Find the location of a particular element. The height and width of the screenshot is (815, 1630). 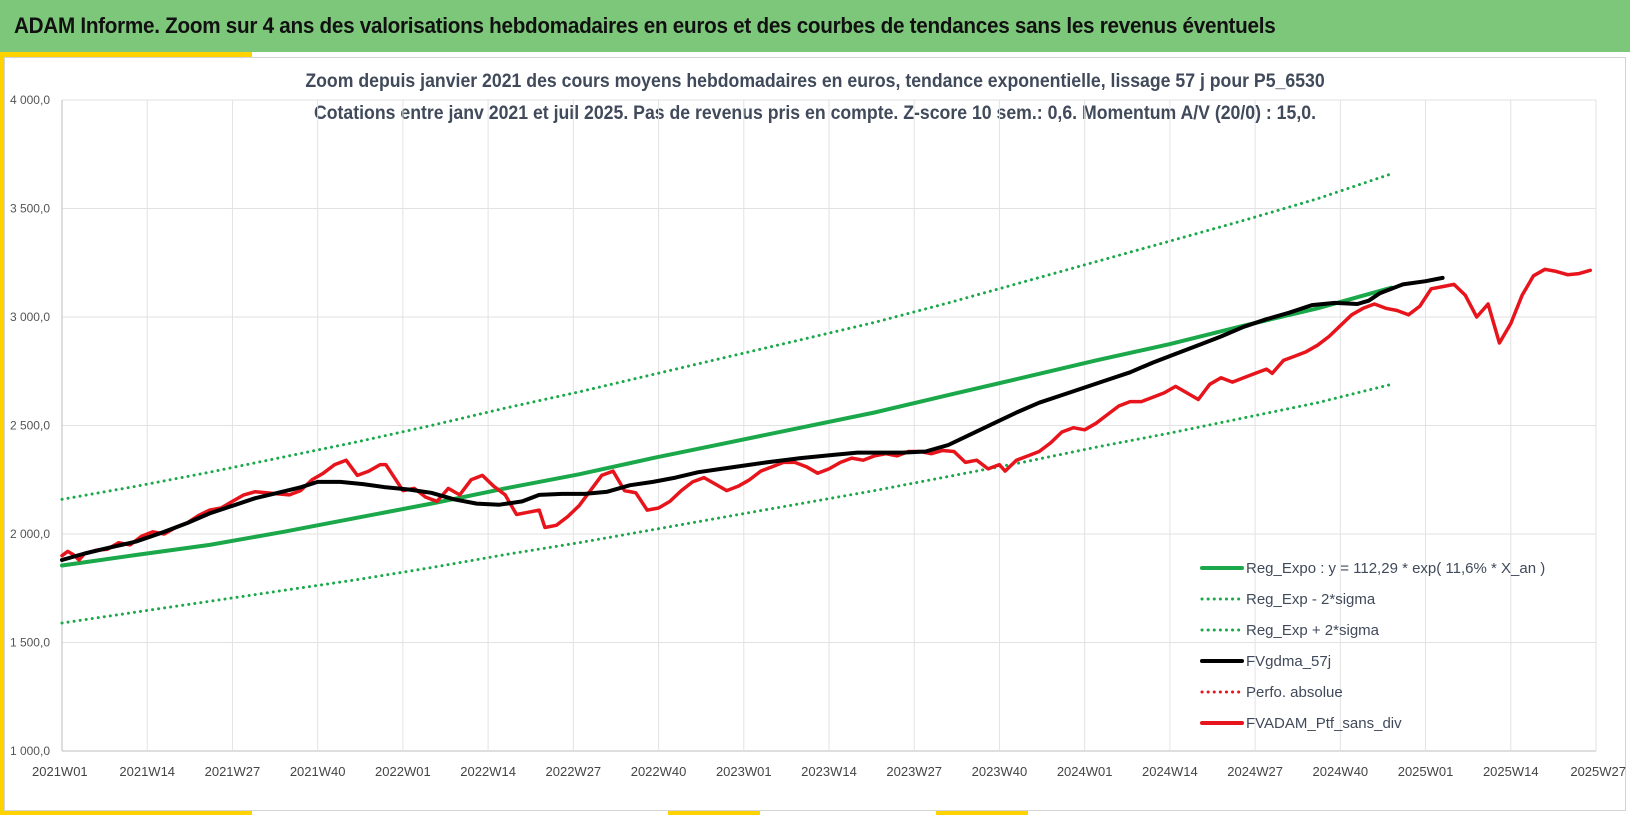

y-tick-label: 4 000,0 is located at coordinates (30, 100).